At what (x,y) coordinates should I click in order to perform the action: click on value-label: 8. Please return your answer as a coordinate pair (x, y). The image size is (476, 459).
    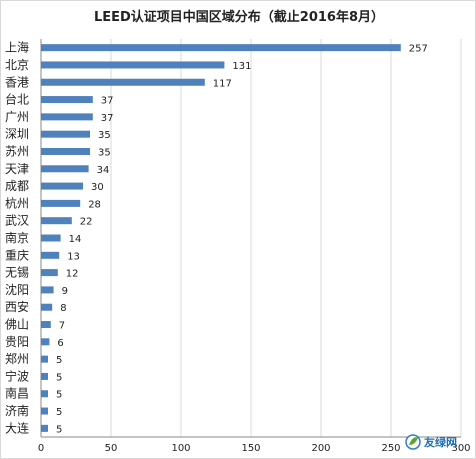
    Looking at the image, I should click on (63, 308).